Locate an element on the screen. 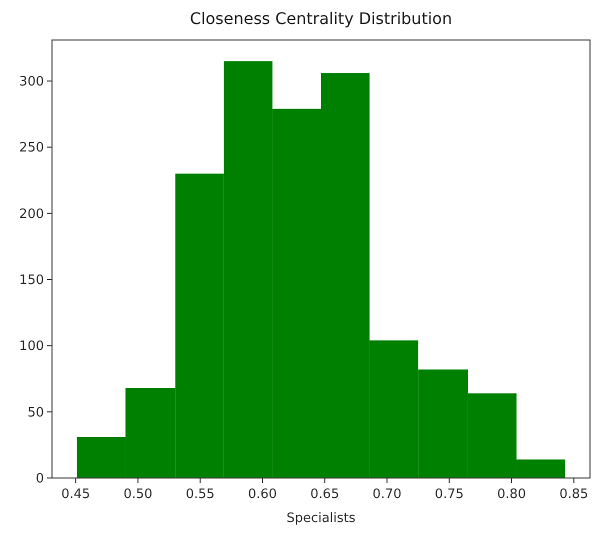 This screenshot has height=540, width=602. y-tick-label: 200 is located at coordinates (31, 214).